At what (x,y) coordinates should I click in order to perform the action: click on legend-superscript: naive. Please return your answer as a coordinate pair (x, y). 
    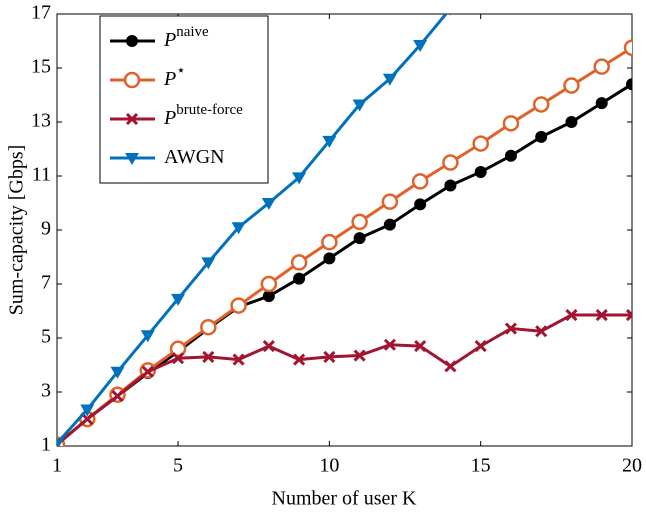
    Looking at the image, I should click on (192, 32).